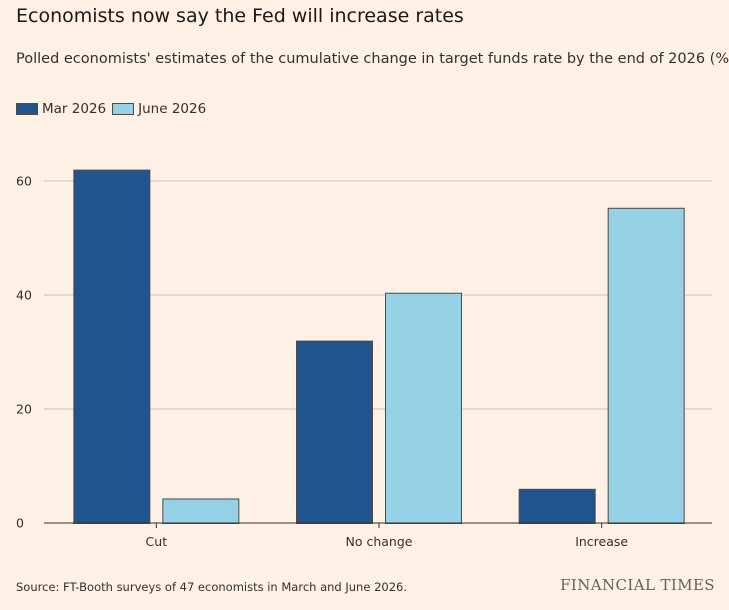 The width and height of the screenshot is (729, 610). What do you see at coordinates (334, 432) in the screenshot?
I see `bar-mar-2026-no-change` at bounding box center [334, 432].